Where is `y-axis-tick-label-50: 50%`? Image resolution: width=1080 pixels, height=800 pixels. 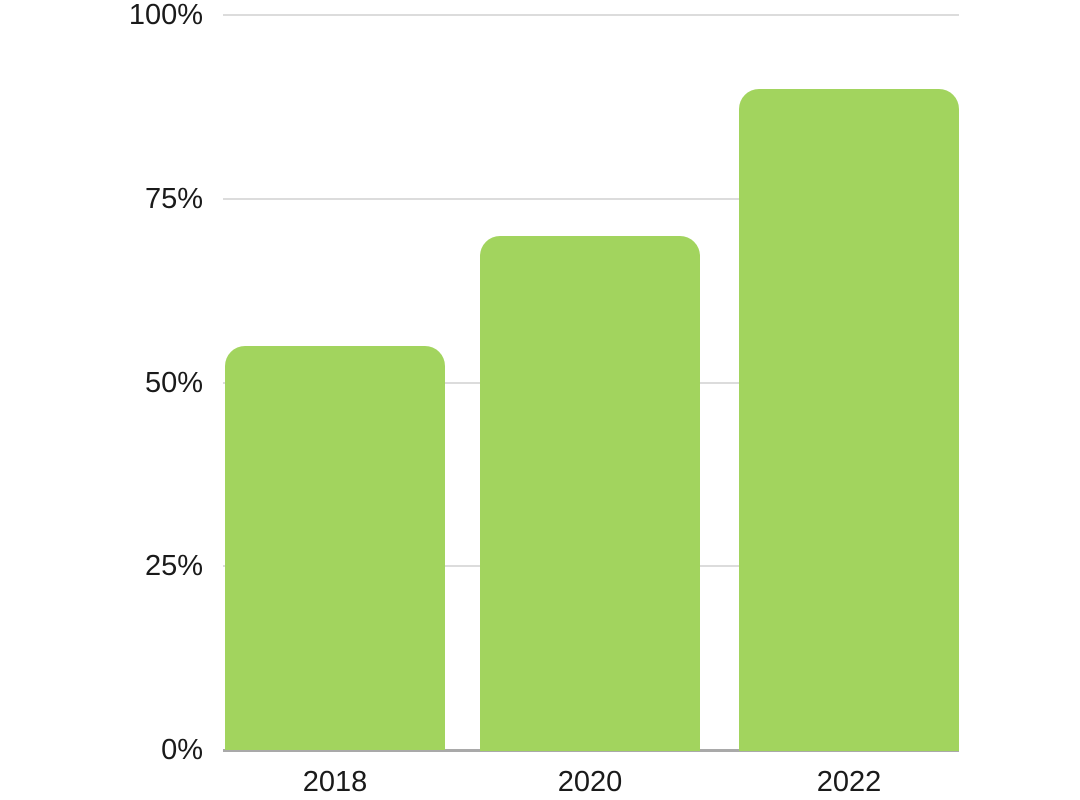
y-axis-tick-label-50: 50% is located at coordinates (173, 383).